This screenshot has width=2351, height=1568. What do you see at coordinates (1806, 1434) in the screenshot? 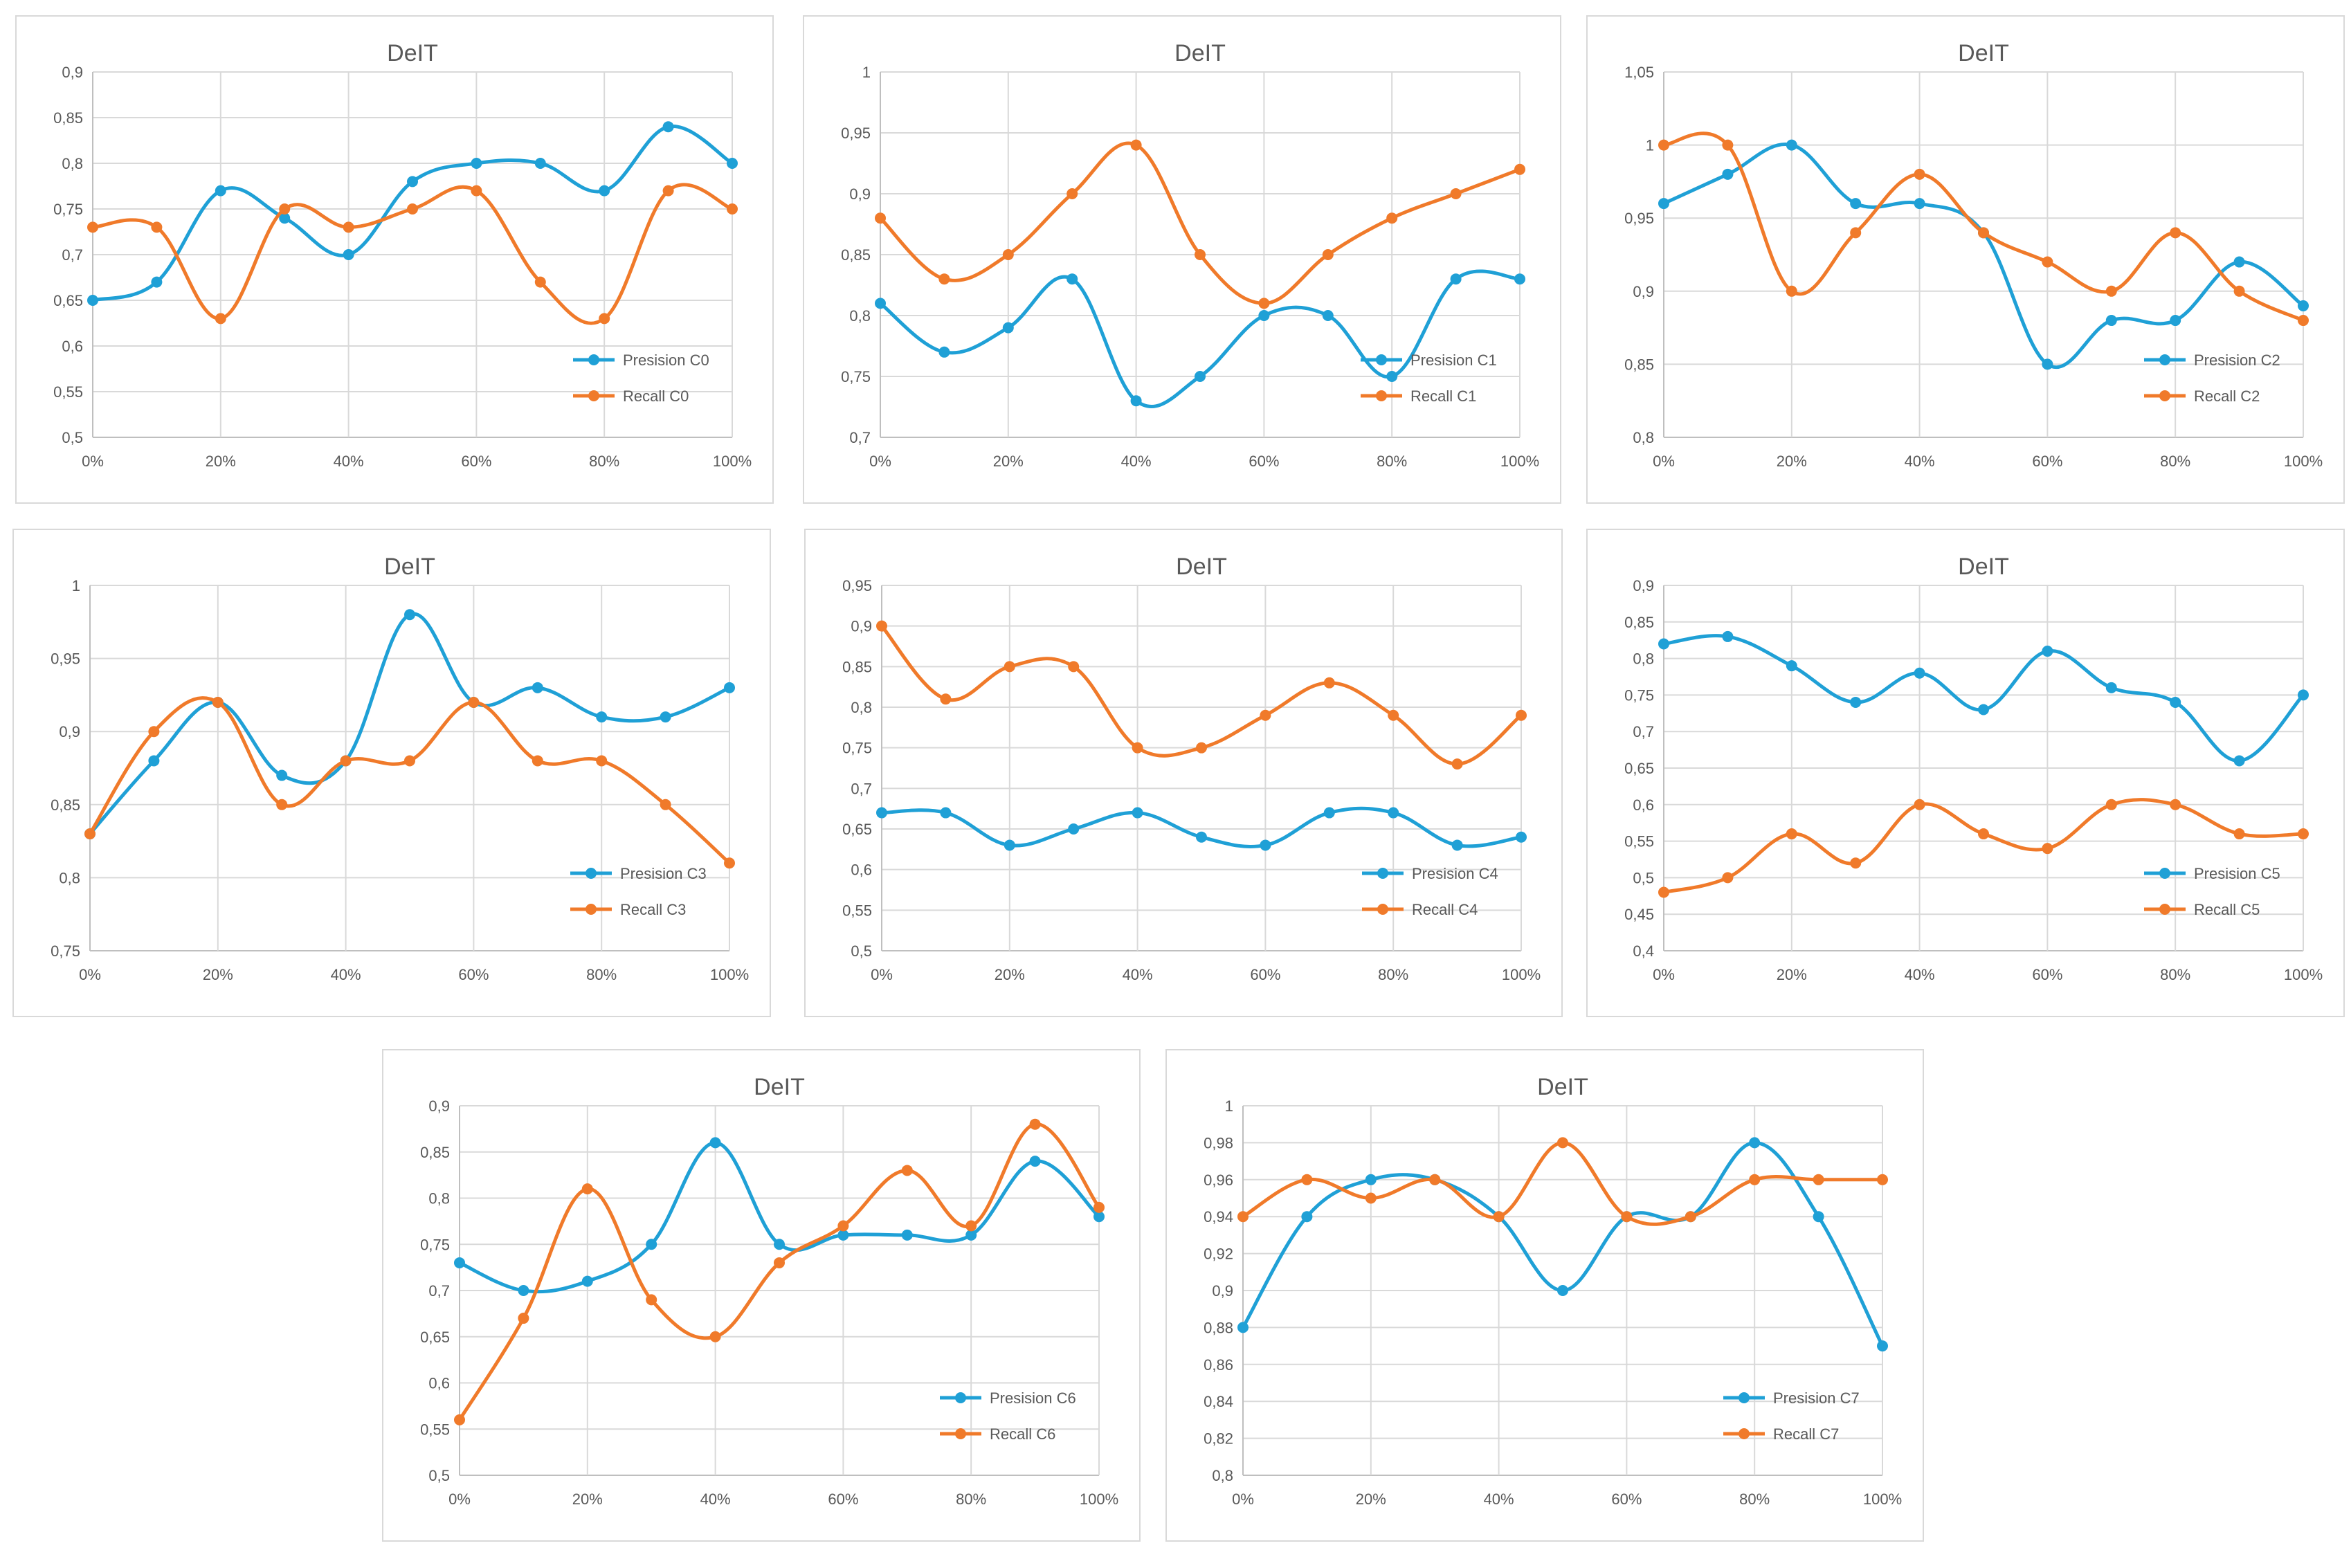
I see `legend-label: Recall C7` at bounding box center [1806, 1434].